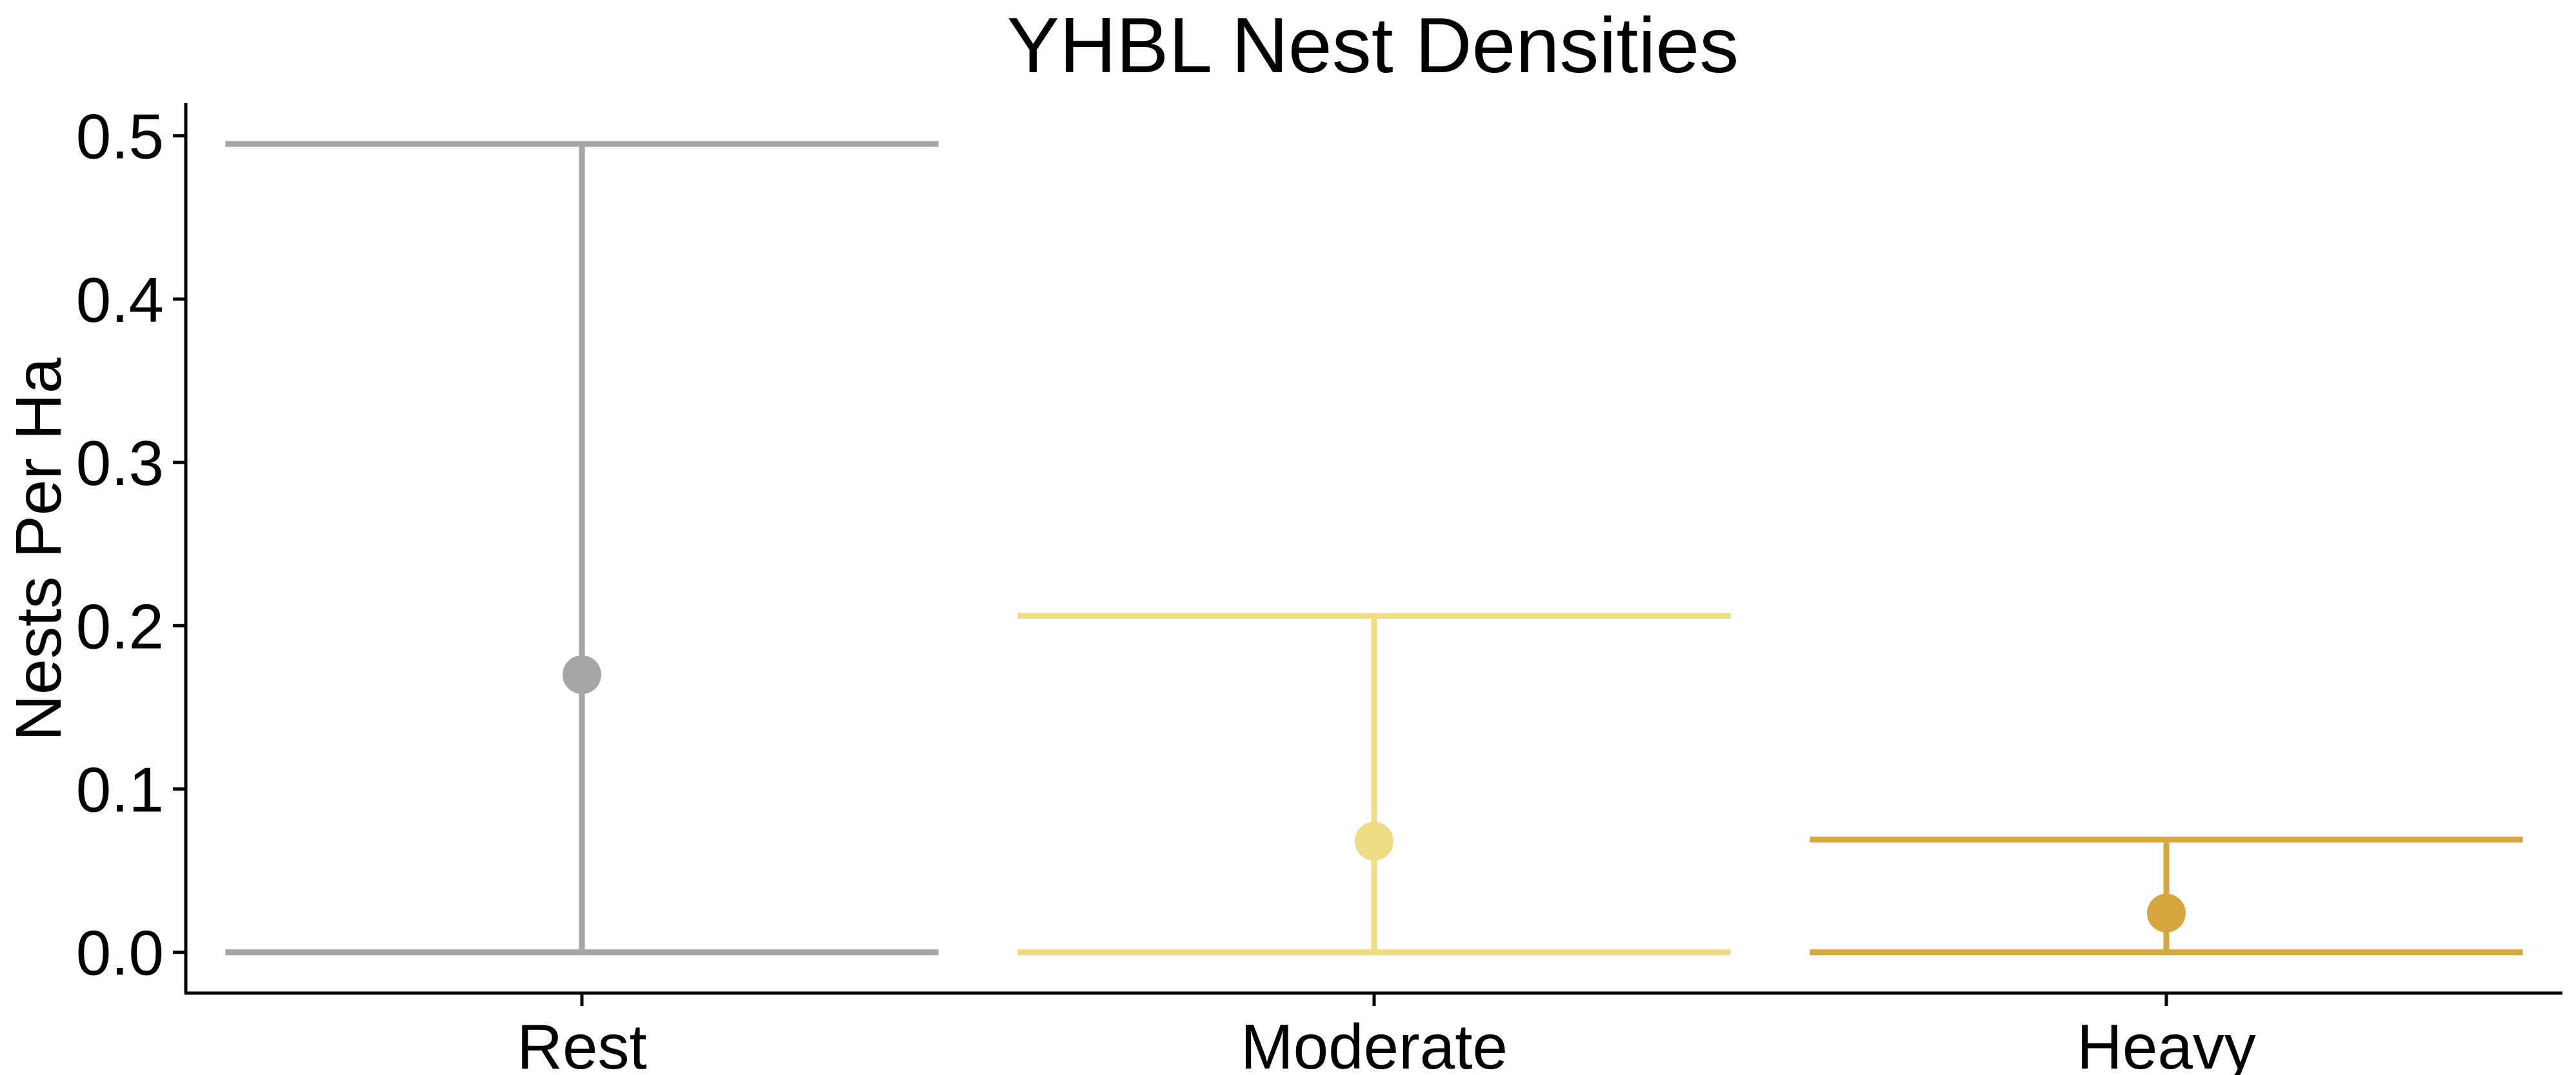 The width and height of the screenshot is (2576, 1075). What do you see at coordinates (120, 790) in the screenshot?
I see `y-tick-label: 0.1` at bounding box center [120, 790].